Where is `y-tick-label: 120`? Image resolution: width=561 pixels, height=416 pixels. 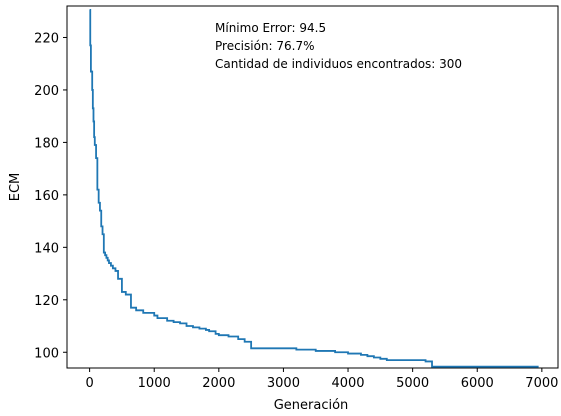
y-tick-label: 120 is located at coordinates (46, 301).